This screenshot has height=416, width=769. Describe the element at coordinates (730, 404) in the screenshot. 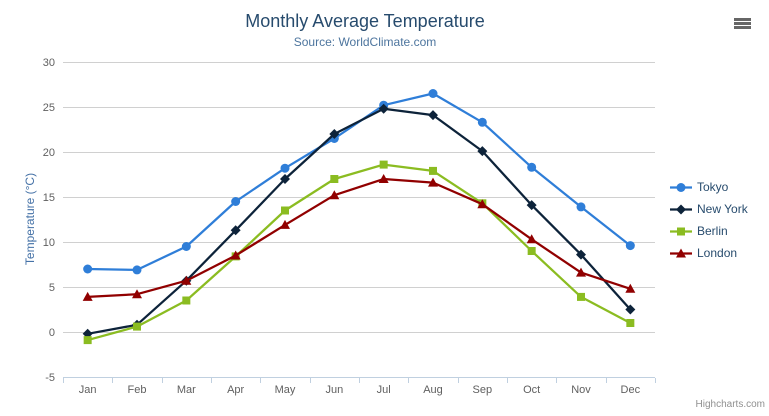

I see `credits-link: Highcharts.com` at that location.